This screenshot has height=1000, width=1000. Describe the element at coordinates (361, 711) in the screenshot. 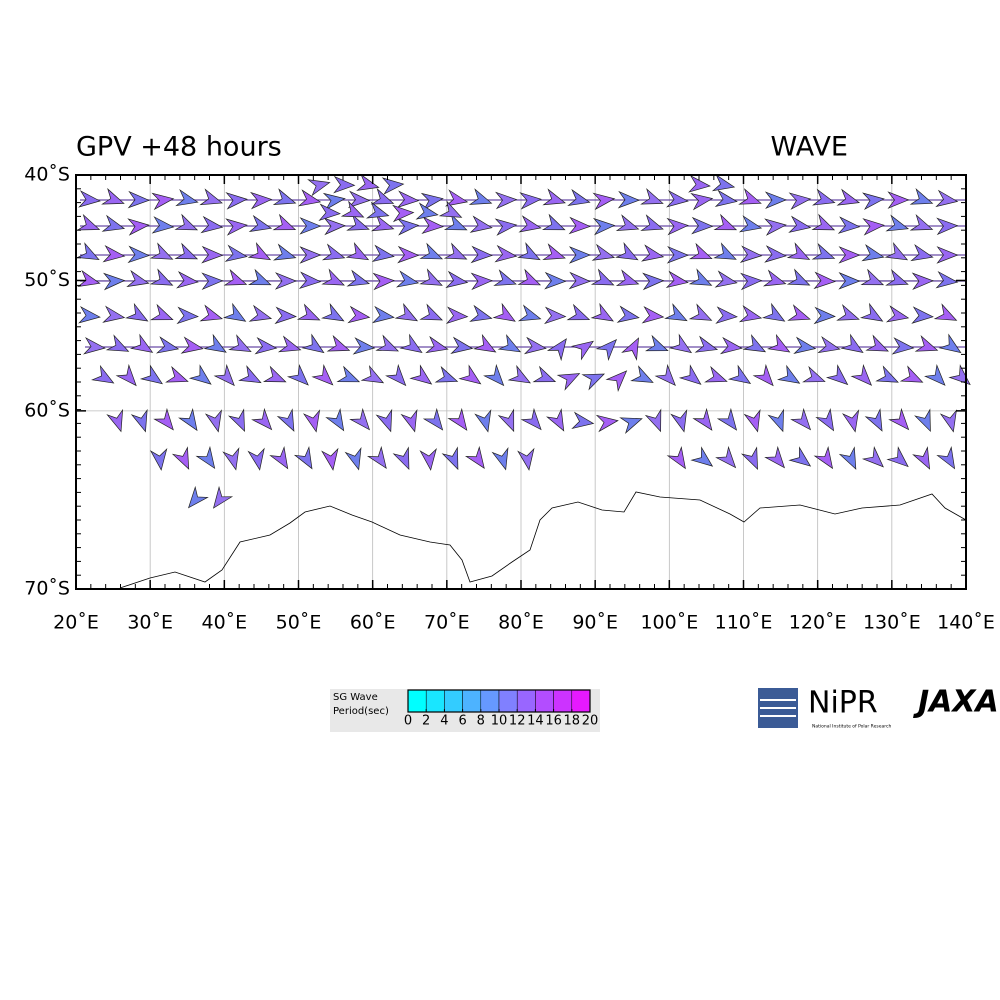

I see `colorbar-title: Period(sec)` at that location.